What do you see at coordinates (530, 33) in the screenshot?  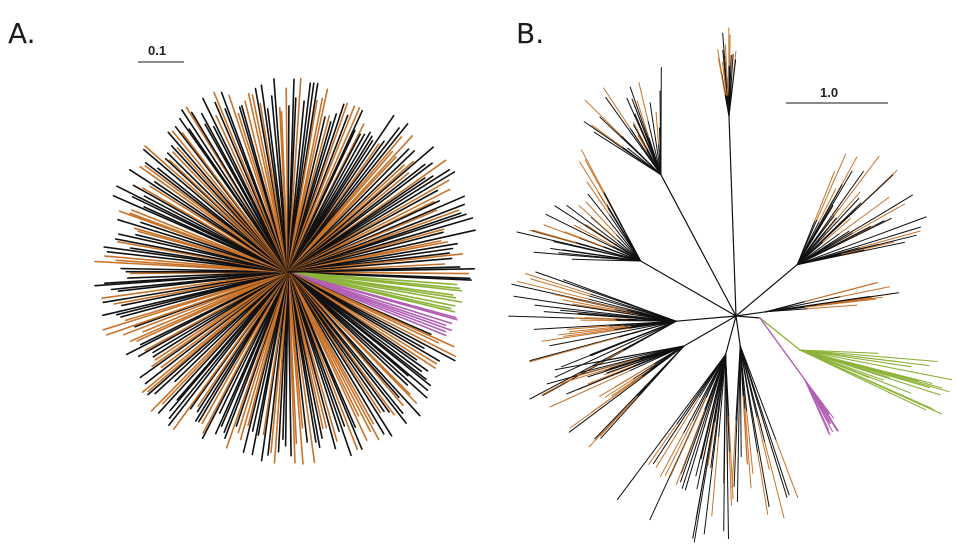 I see `panel-b-label: B.` at bounding box center [530, 33].